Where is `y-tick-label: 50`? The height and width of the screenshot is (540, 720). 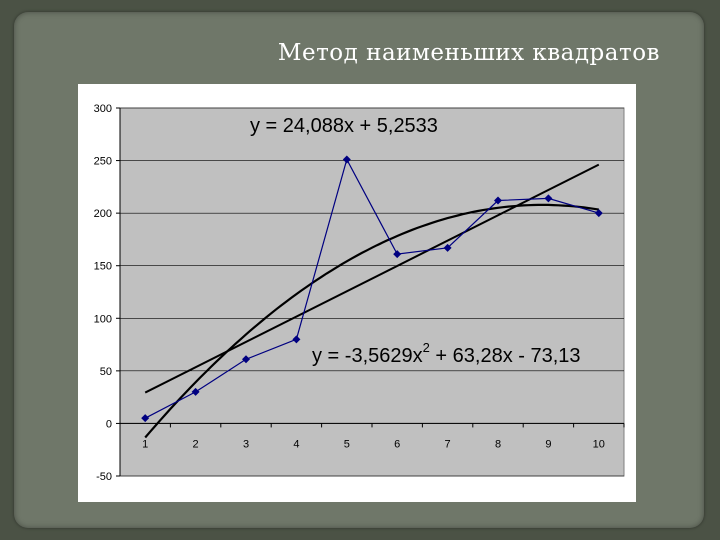
y-tick-label: 50 is located at coordinates (106, 372).